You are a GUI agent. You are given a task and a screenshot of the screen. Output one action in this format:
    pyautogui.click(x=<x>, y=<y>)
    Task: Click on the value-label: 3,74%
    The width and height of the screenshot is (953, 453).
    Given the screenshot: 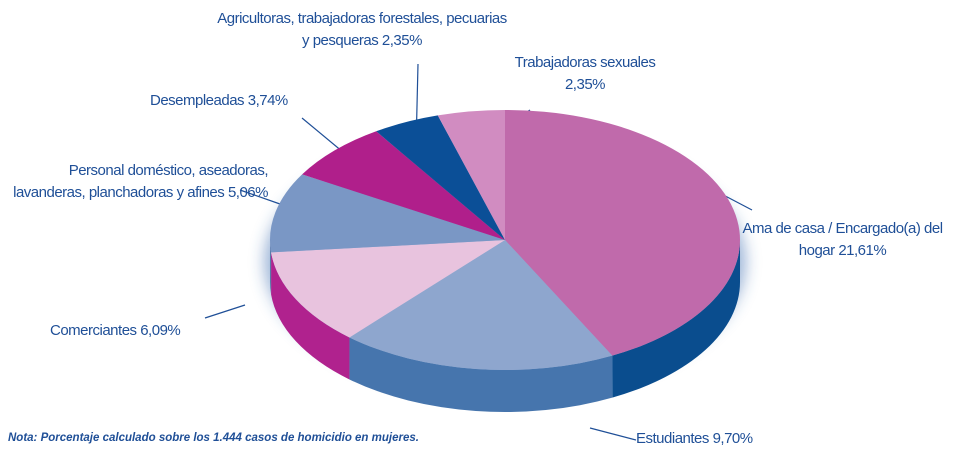 What is the action you would take?
    pyautogui.click(x=268, y=100)
    